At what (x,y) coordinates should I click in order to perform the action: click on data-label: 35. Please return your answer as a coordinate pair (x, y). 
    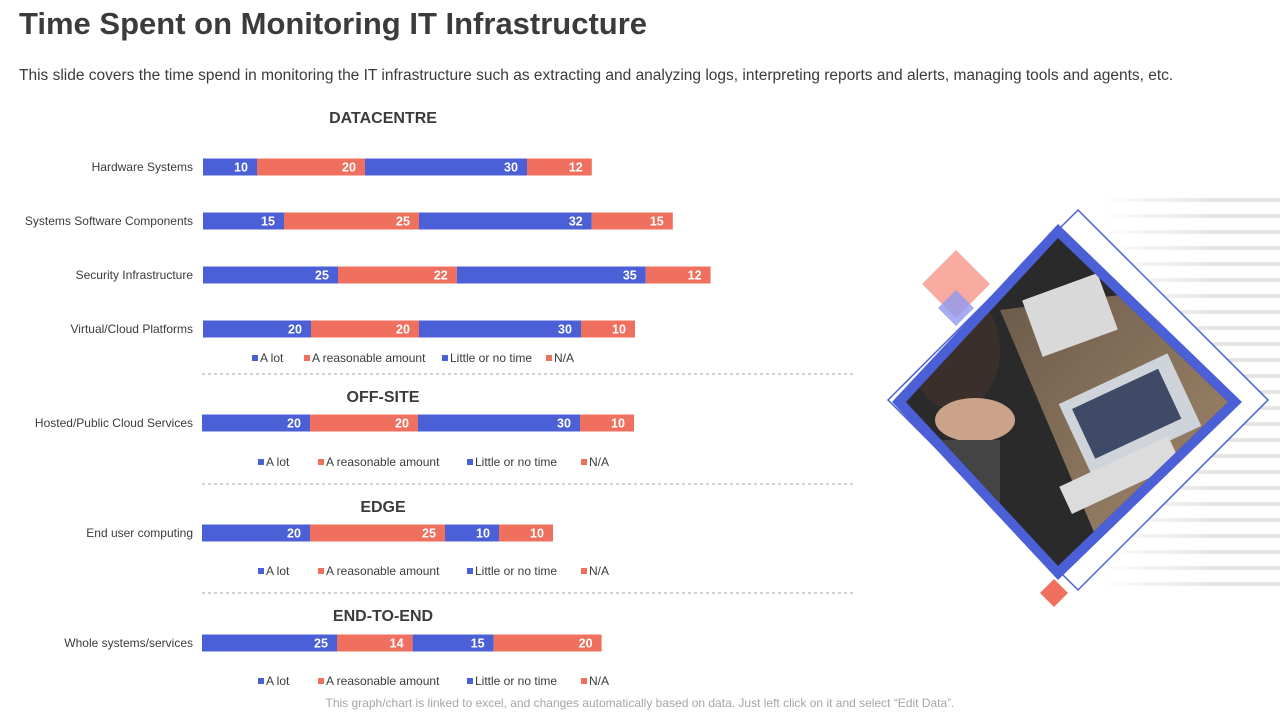
    Looking at the image, I should click on (630, 276).